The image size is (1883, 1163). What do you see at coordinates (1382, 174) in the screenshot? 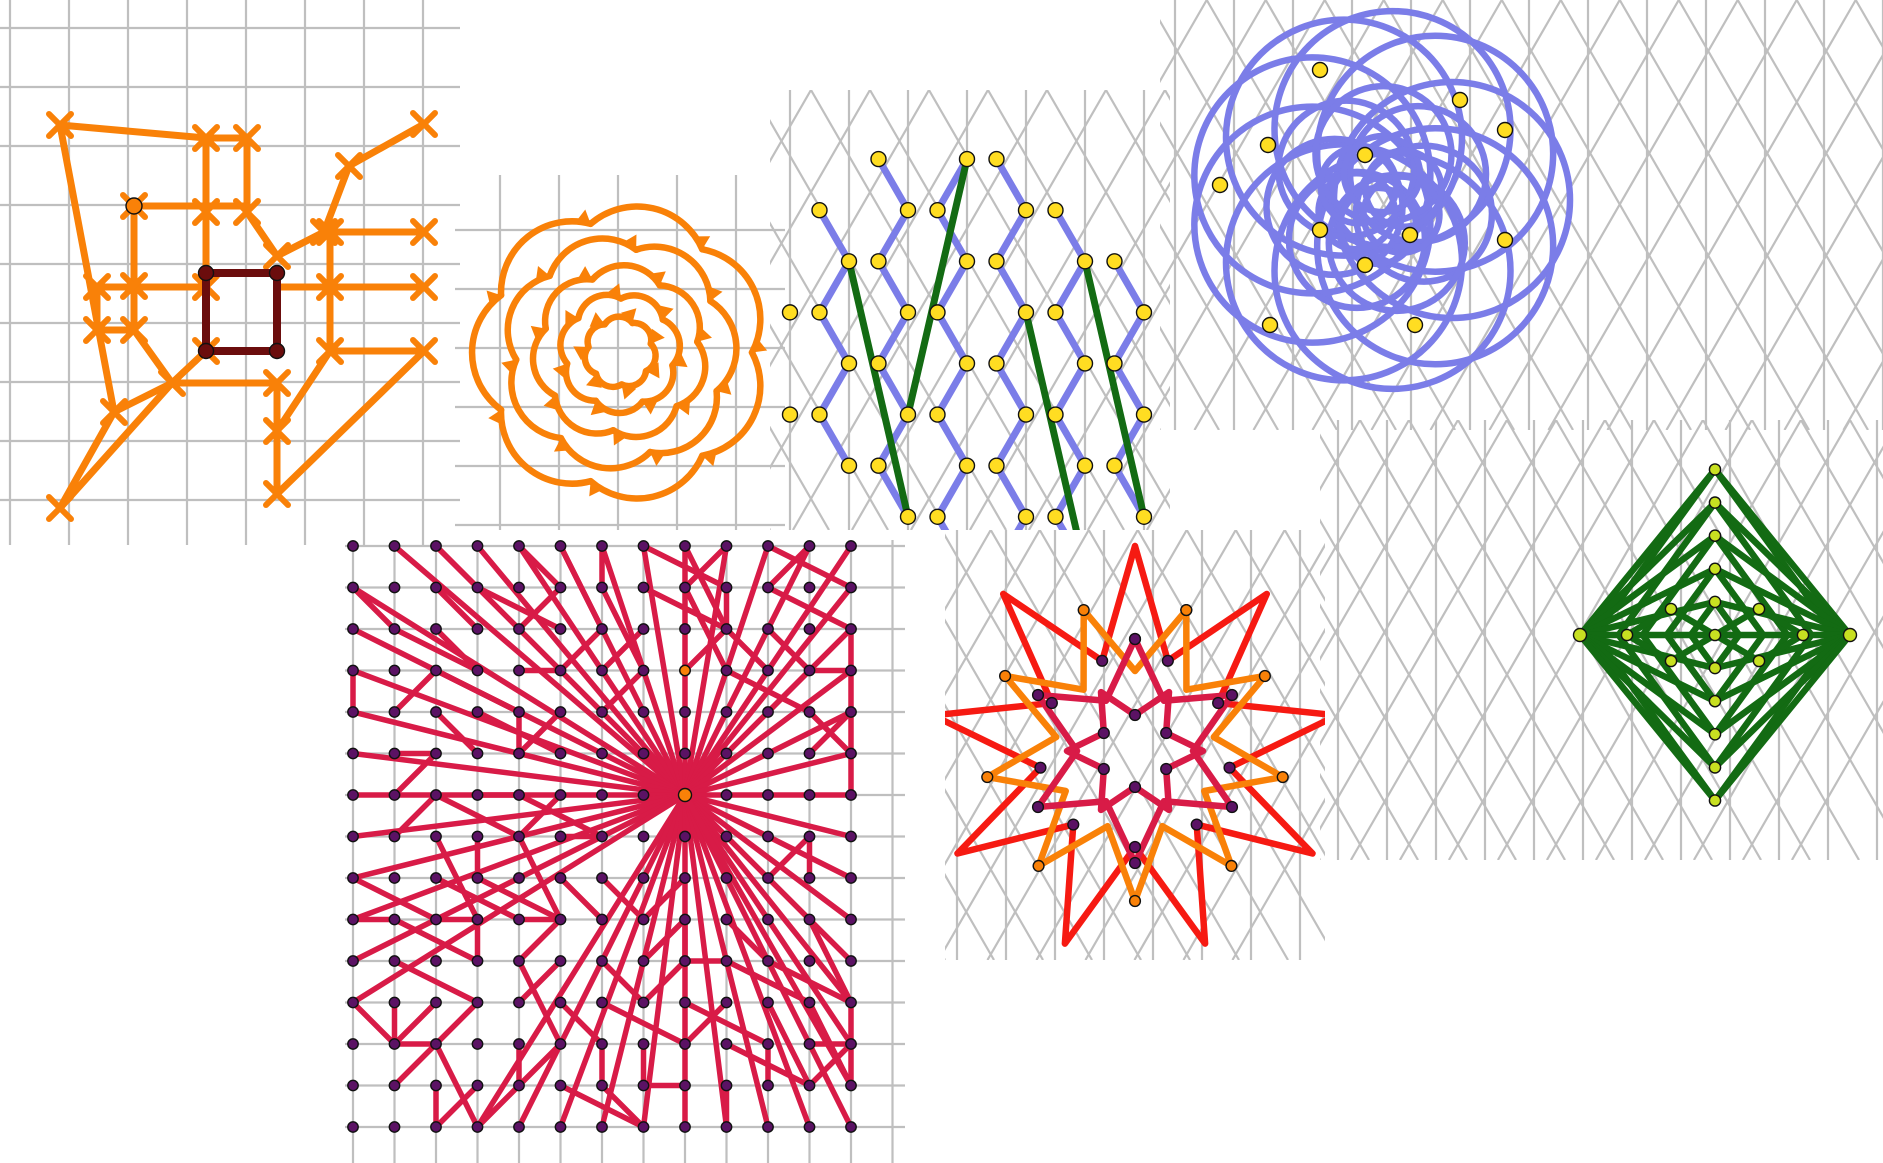
I see `spiral-arc` at bounding box center [1382, 174].